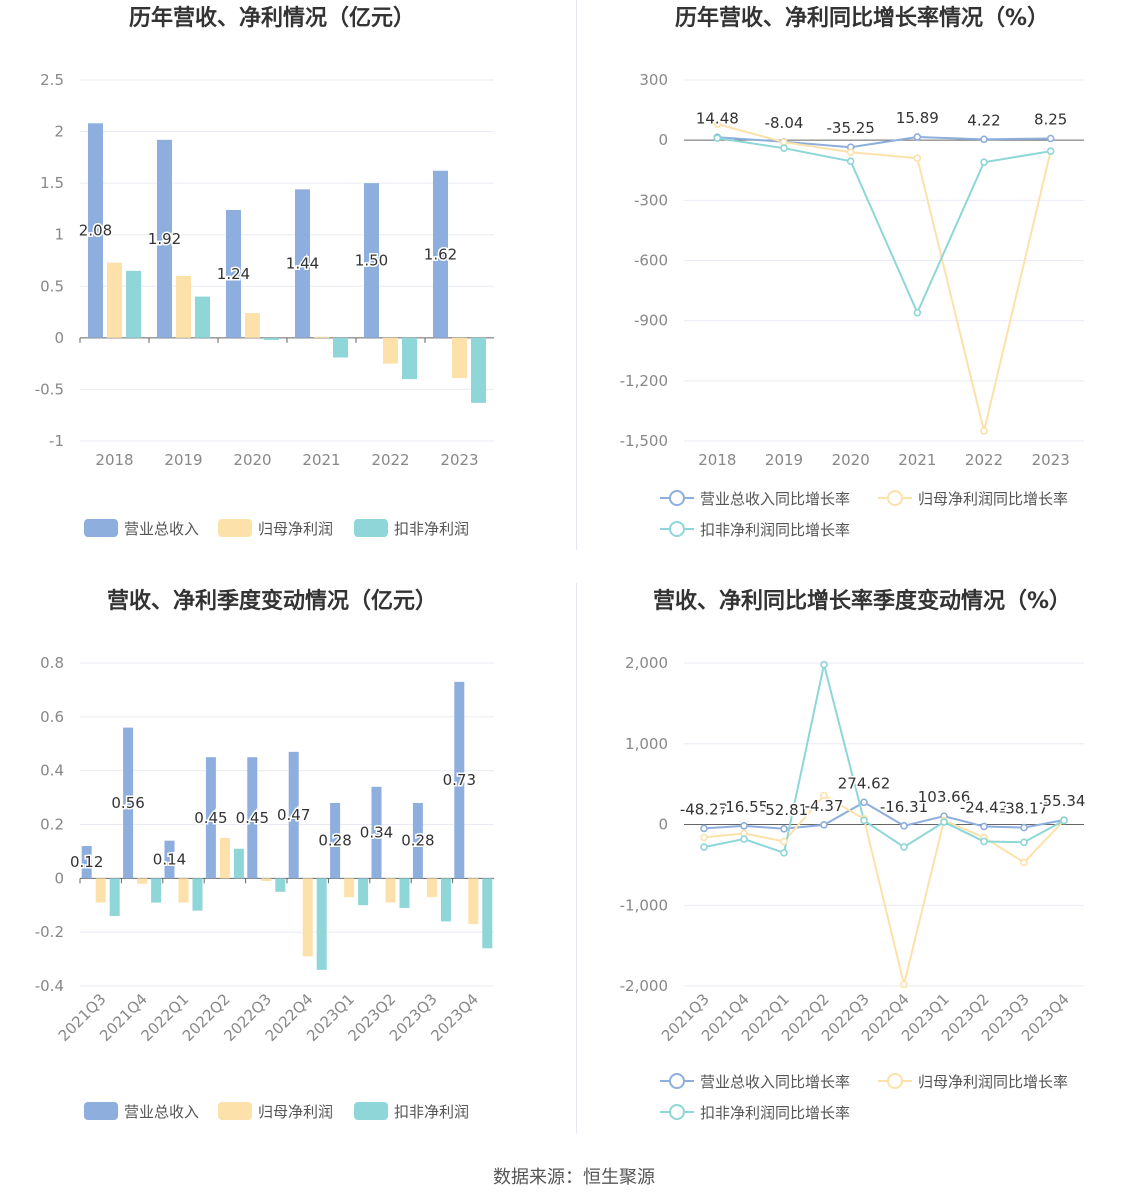 Image resolution: width=1148 pixels, height=1202 pixels. I want to click on x-tick-label: 2018, so click(717, 460).